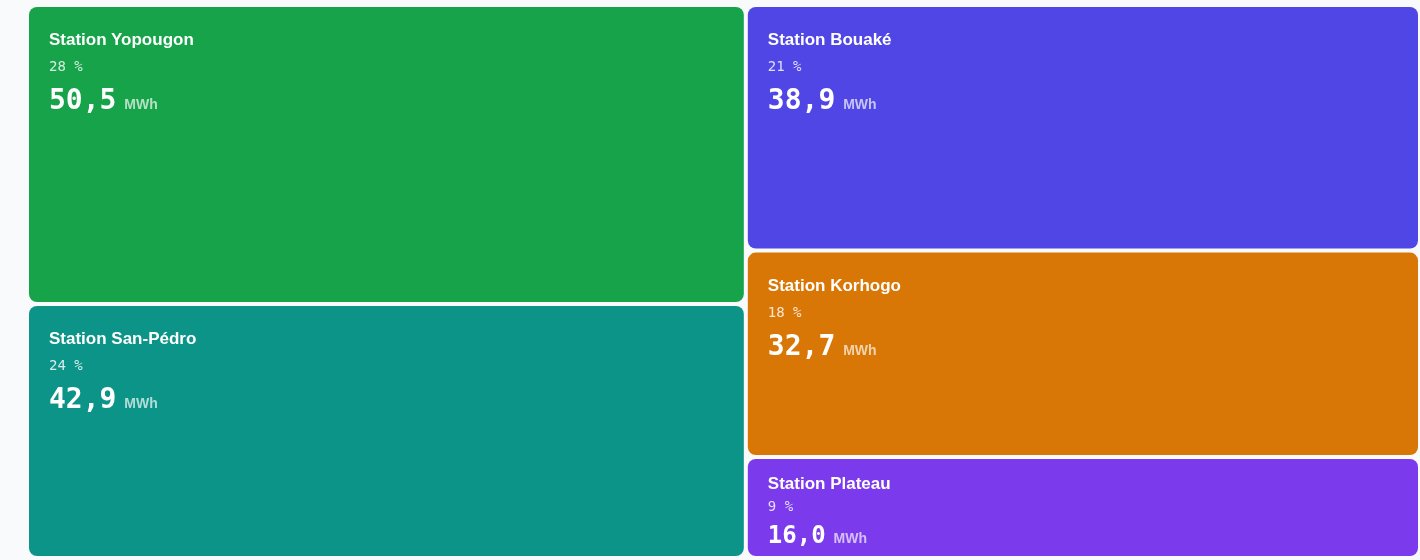  What do you see at coordinates (829, 39) in the screenshot?
I see `category-label: Station Bouaké` at bounding box center [829, 39].